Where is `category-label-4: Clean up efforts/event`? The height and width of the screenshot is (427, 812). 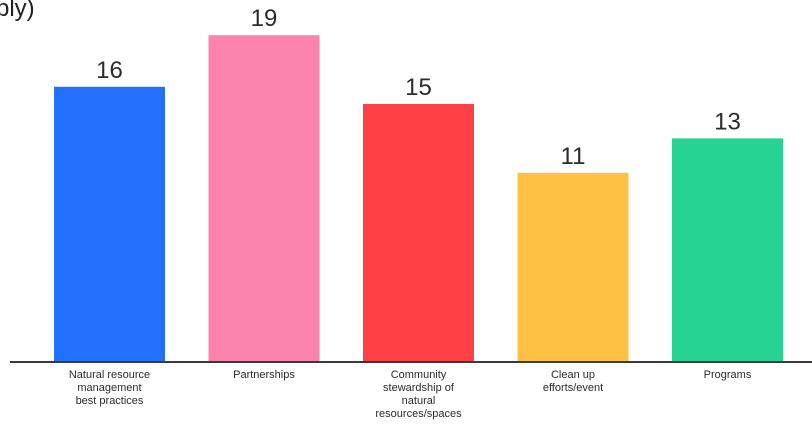 category-label-4: Clean up efforts/event is located at coordinates (573, 381).